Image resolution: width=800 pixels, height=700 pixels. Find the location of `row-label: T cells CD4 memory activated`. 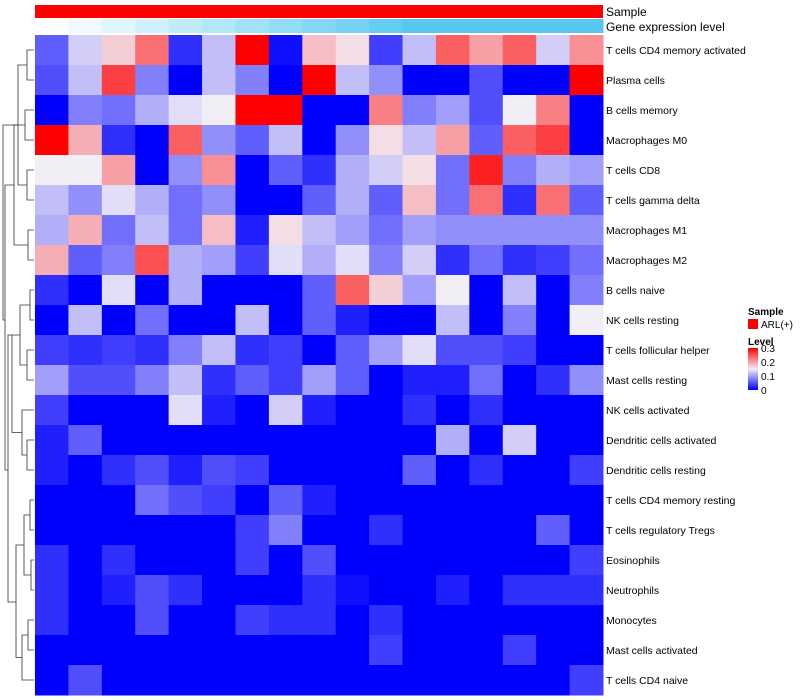

row-label: T cells CD4 memory activated is located at coordinates (676, 51).